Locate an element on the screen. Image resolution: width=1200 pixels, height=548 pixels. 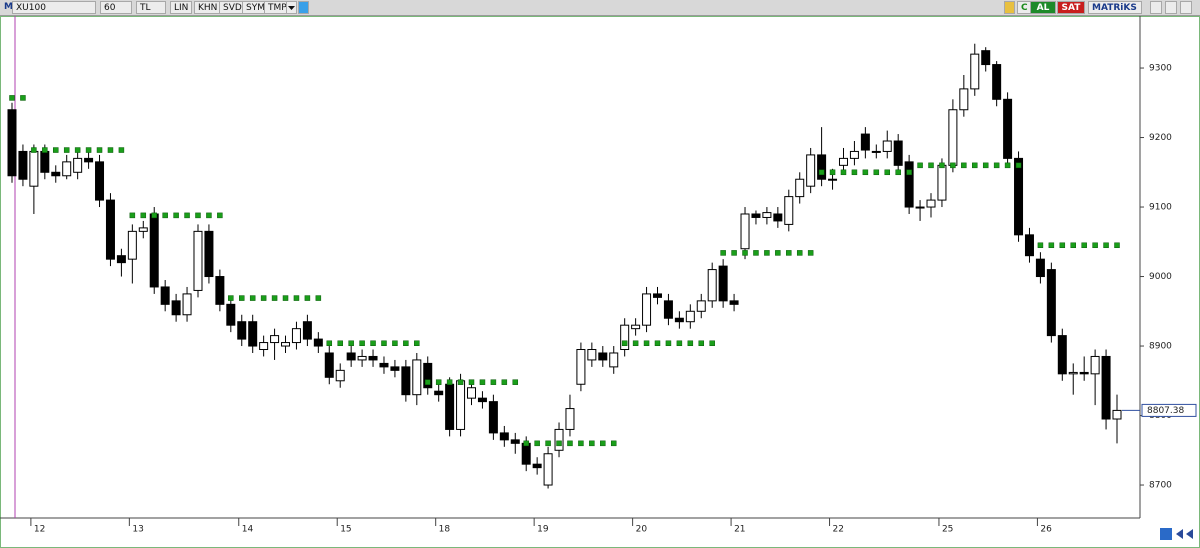
buy-button: AL is located at coordinates (1043, 7).